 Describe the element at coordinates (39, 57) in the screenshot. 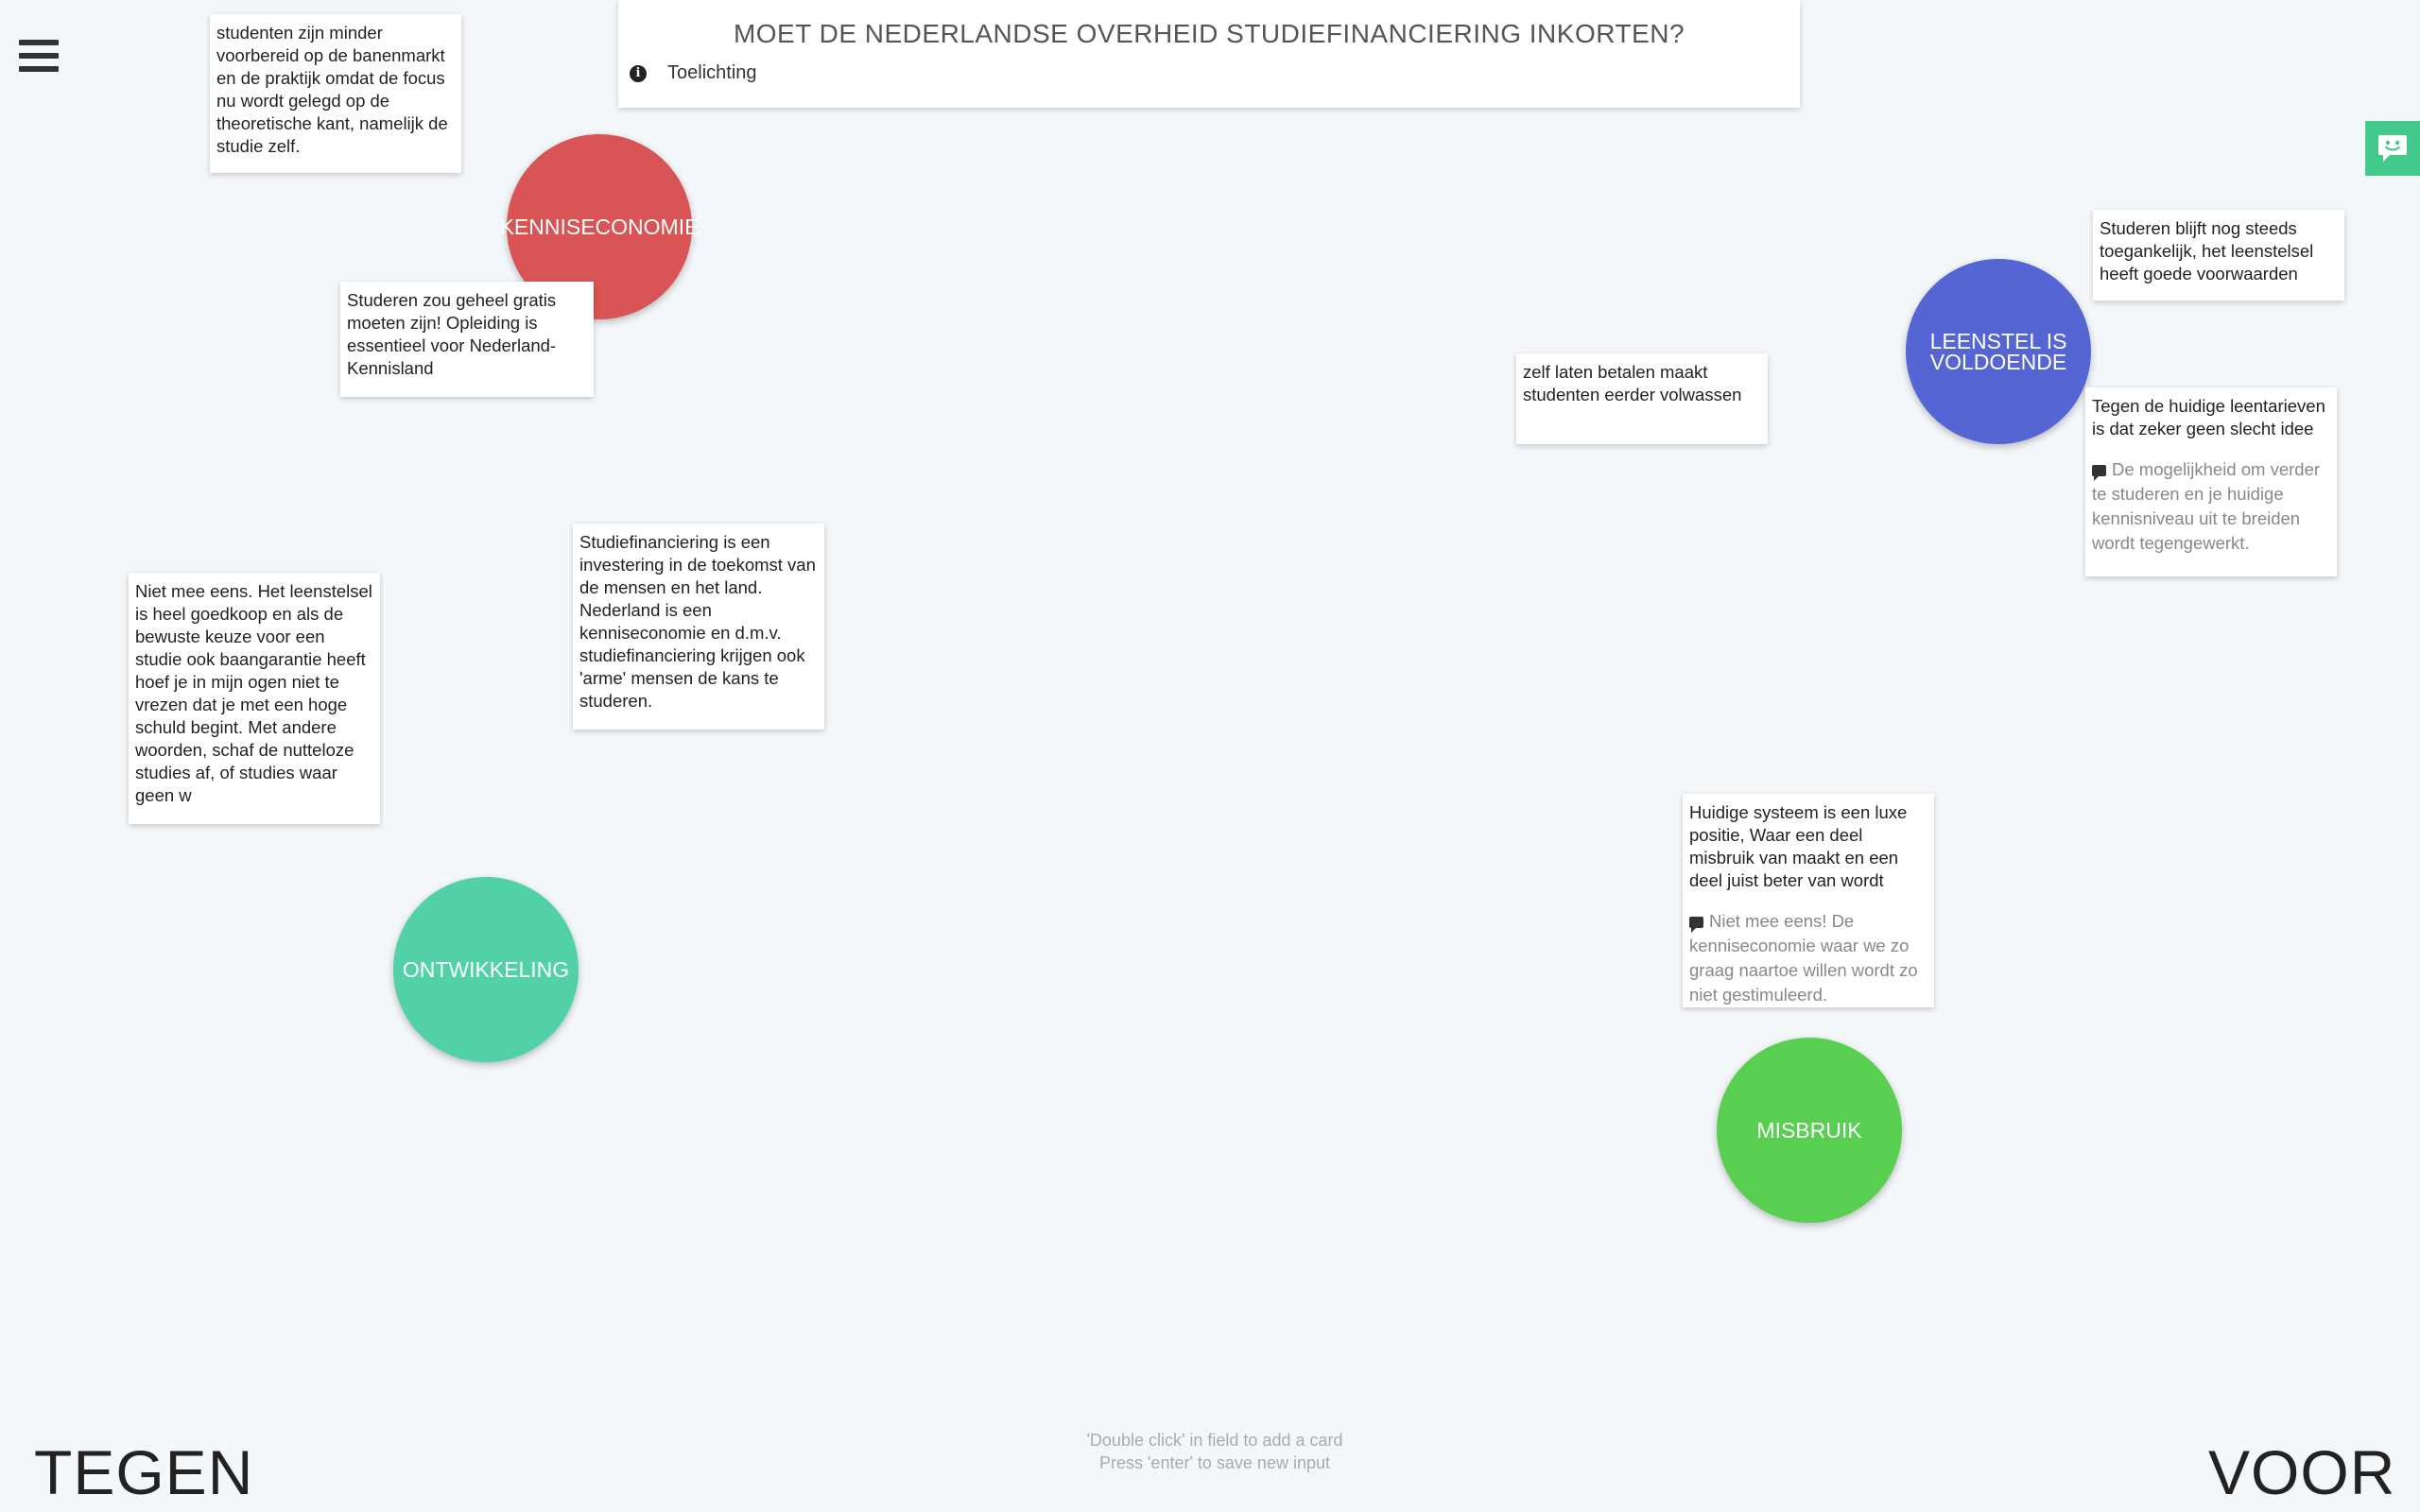

I see `hamburger-menu-icon` at that location.